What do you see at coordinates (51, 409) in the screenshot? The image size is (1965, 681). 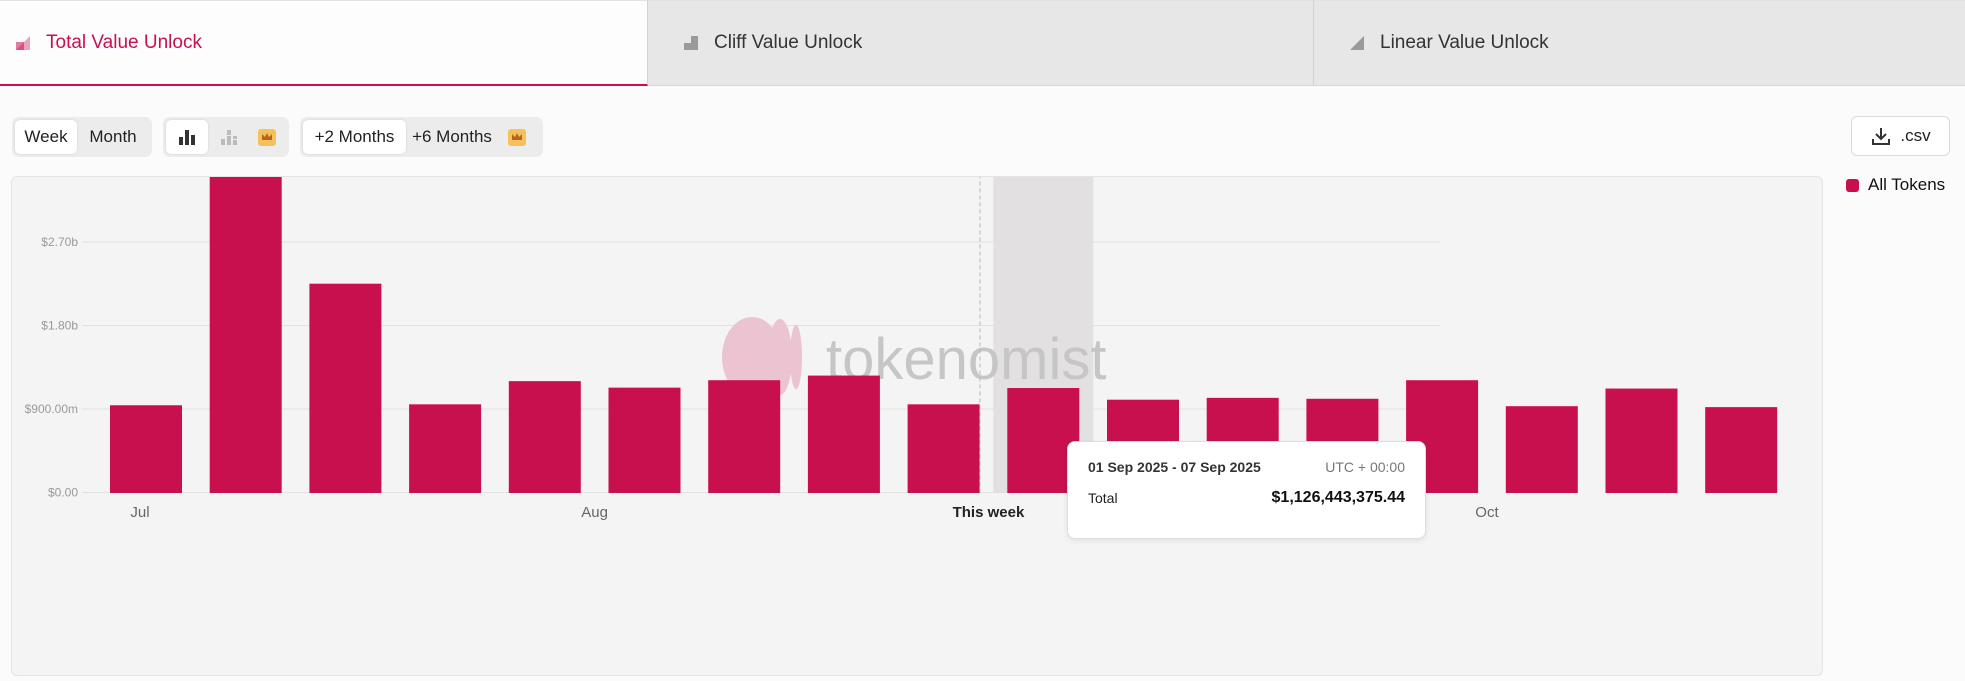 I see `y-tick-label: $900.00m` at bounding box center [51, 409].